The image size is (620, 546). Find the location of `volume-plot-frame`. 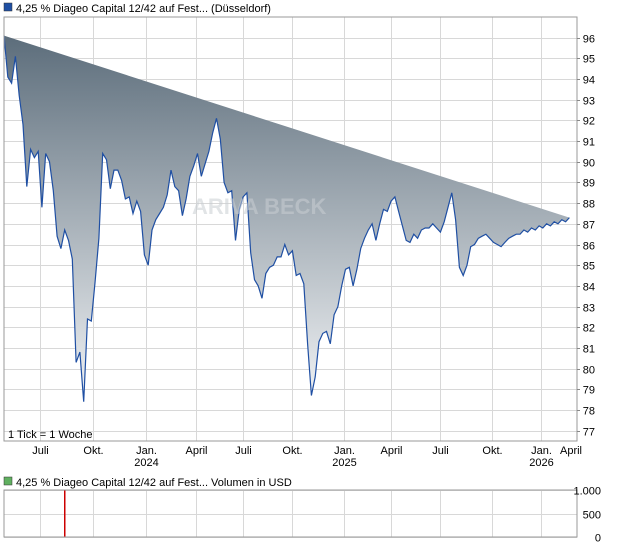

volume-plot-frame is located at coordinates (290, 513).